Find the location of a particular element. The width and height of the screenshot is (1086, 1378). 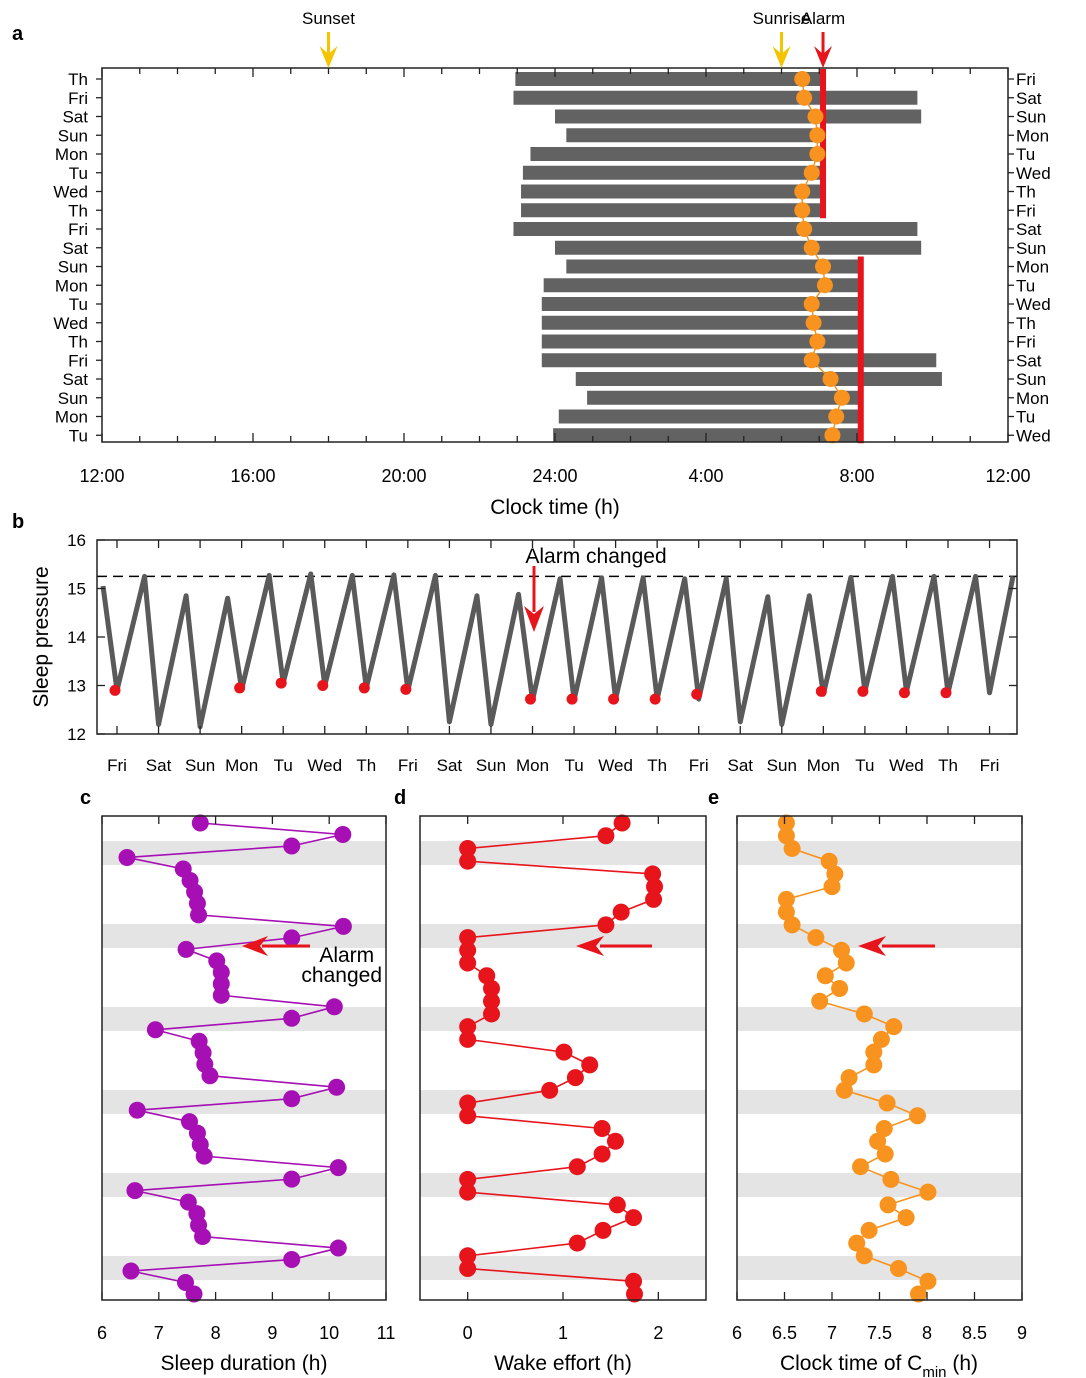

x-tick-label: 8.5 is located at coordinates (974, 1333).